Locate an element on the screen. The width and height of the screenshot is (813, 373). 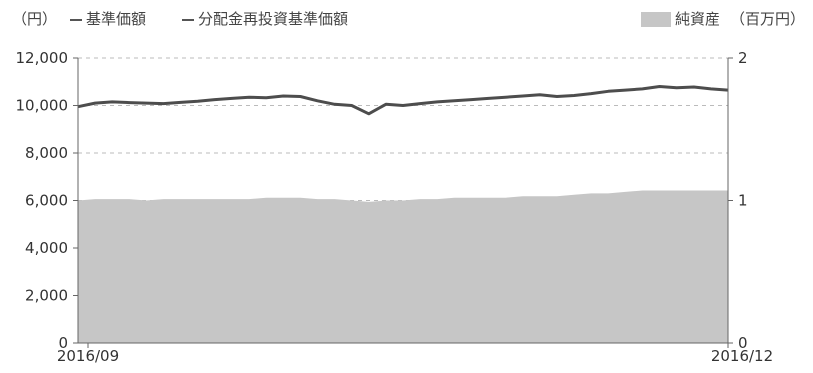
legend-reinvested-label: 分配金再投資基準価額 is located at coordinates (273, 19).